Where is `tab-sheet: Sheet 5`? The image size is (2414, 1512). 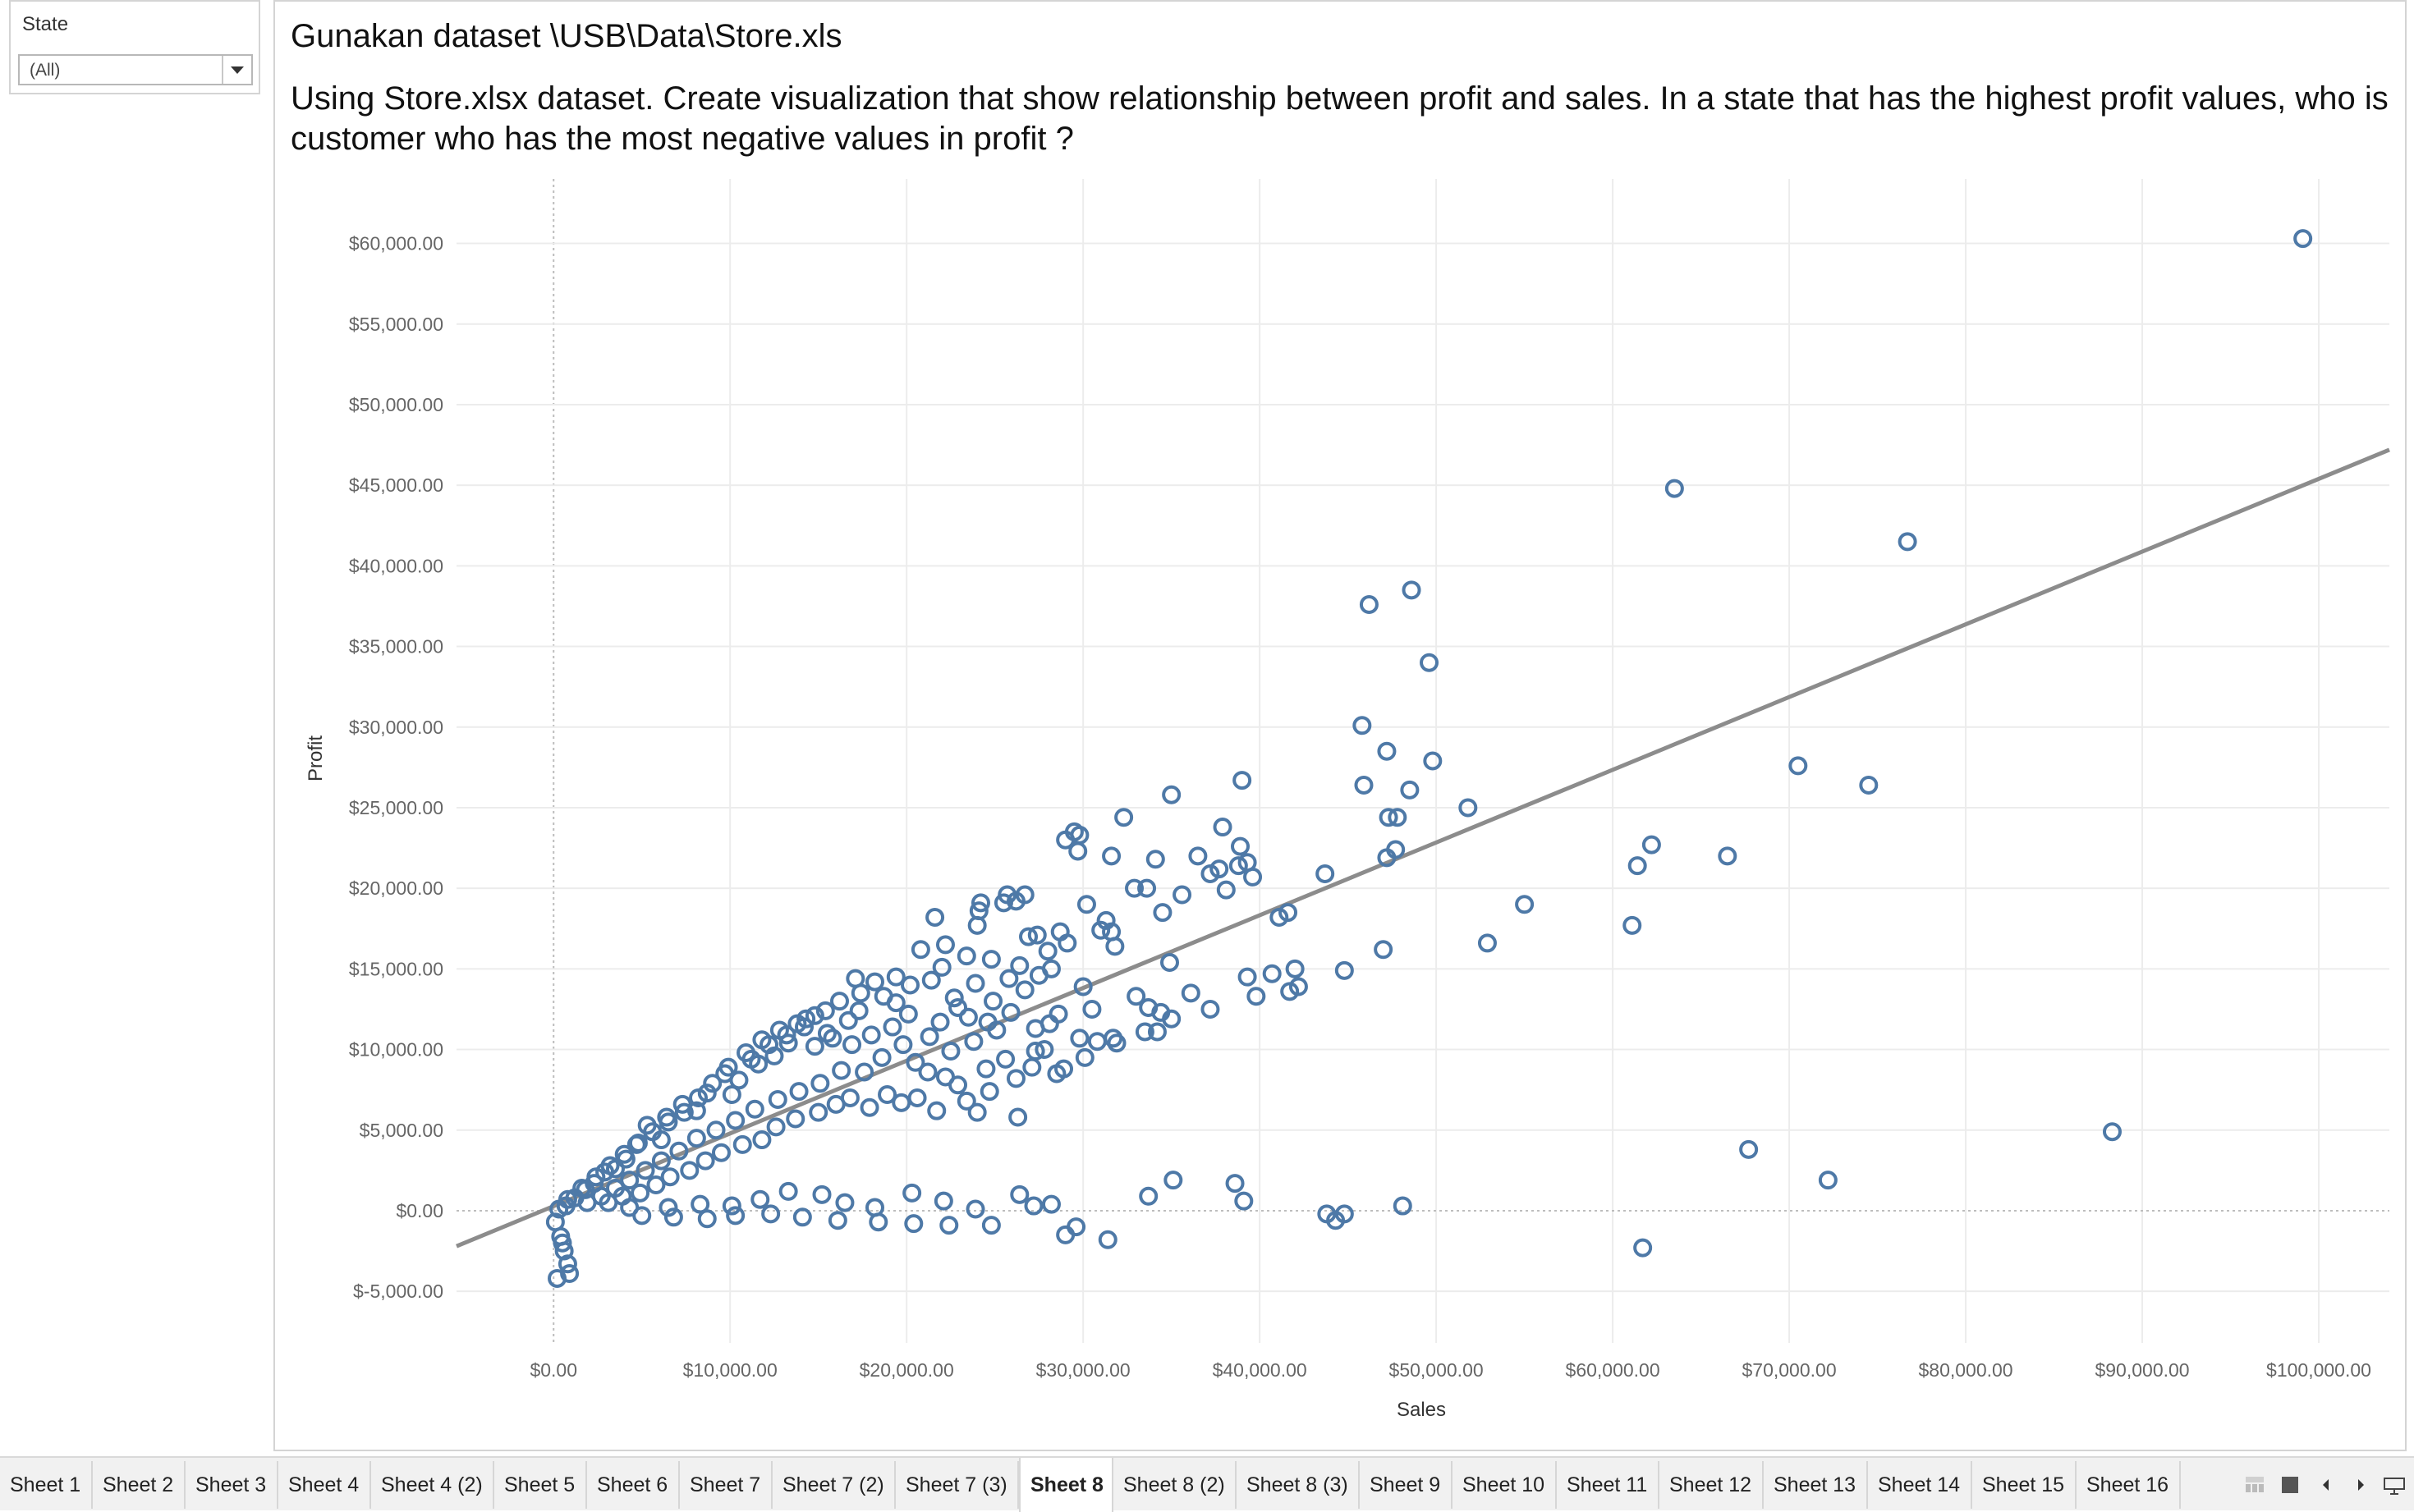
tab-sheet: Sheet 5 is located at coordinates (540, 1485).